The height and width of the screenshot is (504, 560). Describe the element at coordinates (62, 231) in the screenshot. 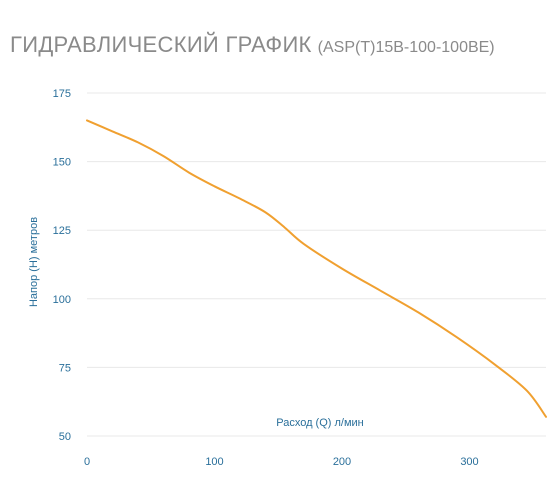

I see `y-tick-label: 125` at that location.